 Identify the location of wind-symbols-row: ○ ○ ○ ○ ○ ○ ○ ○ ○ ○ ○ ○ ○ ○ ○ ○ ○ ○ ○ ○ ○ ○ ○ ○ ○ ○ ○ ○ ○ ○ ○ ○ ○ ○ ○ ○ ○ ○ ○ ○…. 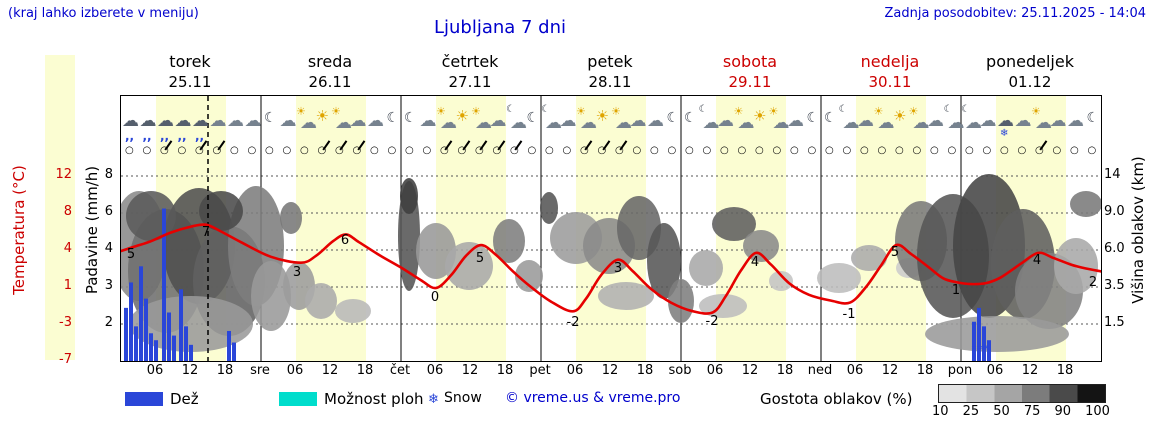
(611, 152).